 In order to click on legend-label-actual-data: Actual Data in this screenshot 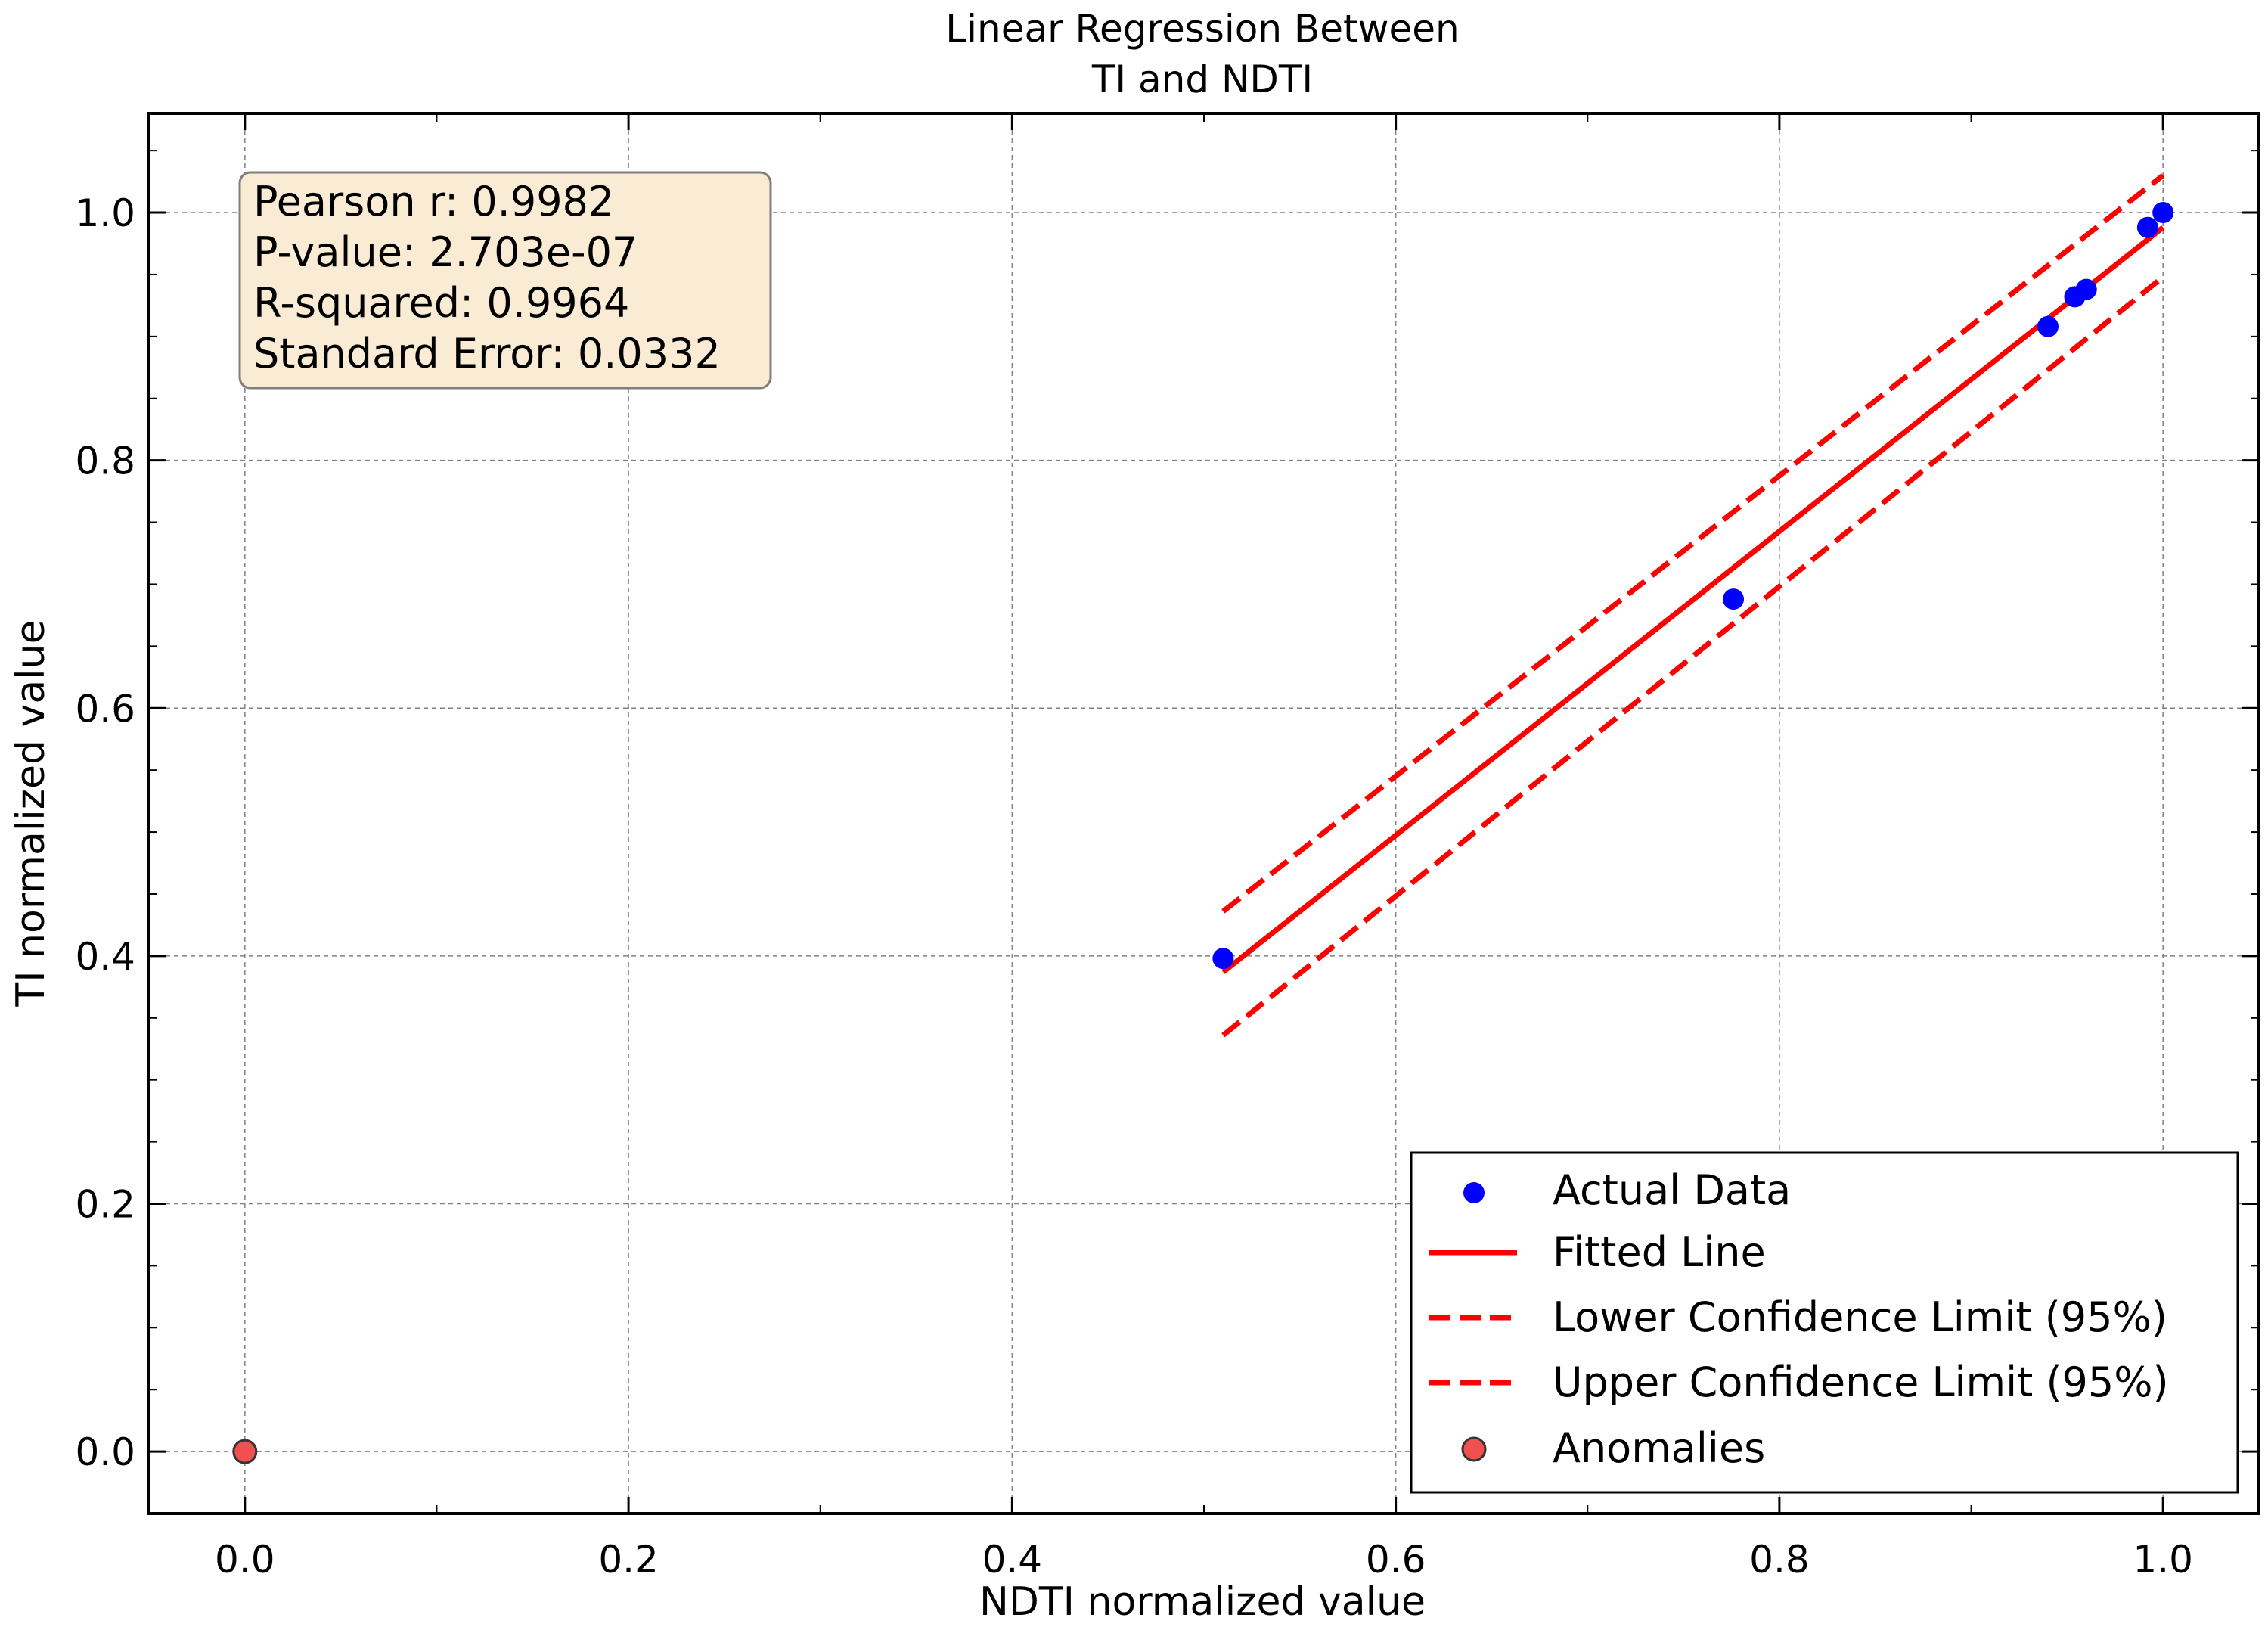, I will do `click(1672, 1190)`.